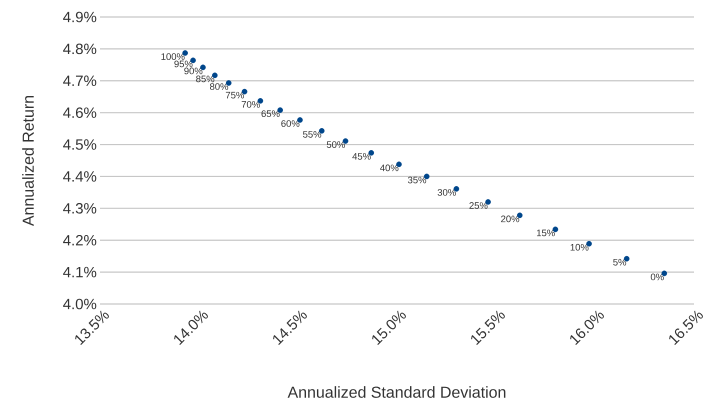 The image size is (720, 403). I want to click on y-tick-label: 4.7%, so click(79, 81).